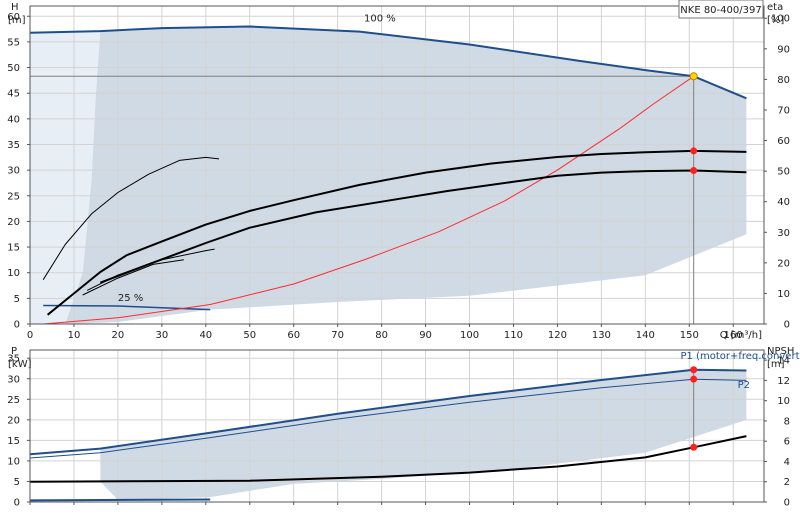  Describe the element at coordinates (30, 335) in the screenshot. I see `plot1-tick-label-x: 0` at that location.